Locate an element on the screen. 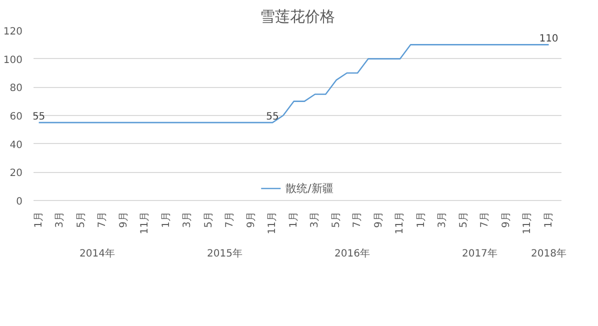  data-label: 110 is located at coordinates (548, 39).